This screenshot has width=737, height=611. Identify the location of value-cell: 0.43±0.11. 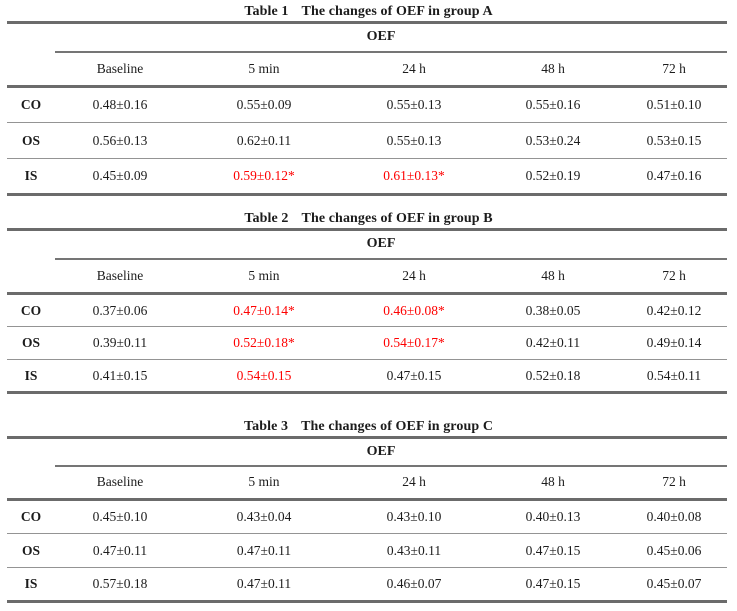
(414, 550).